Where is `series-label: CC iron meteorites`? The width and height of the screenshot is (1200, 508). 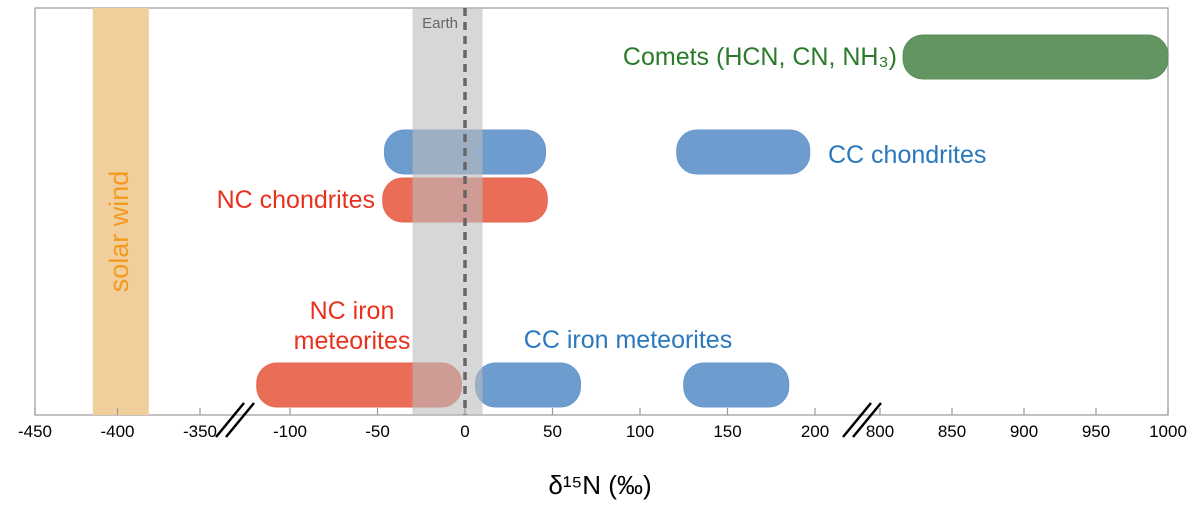 series-label: CC iron meteorites is located at coordinates (628, 340).